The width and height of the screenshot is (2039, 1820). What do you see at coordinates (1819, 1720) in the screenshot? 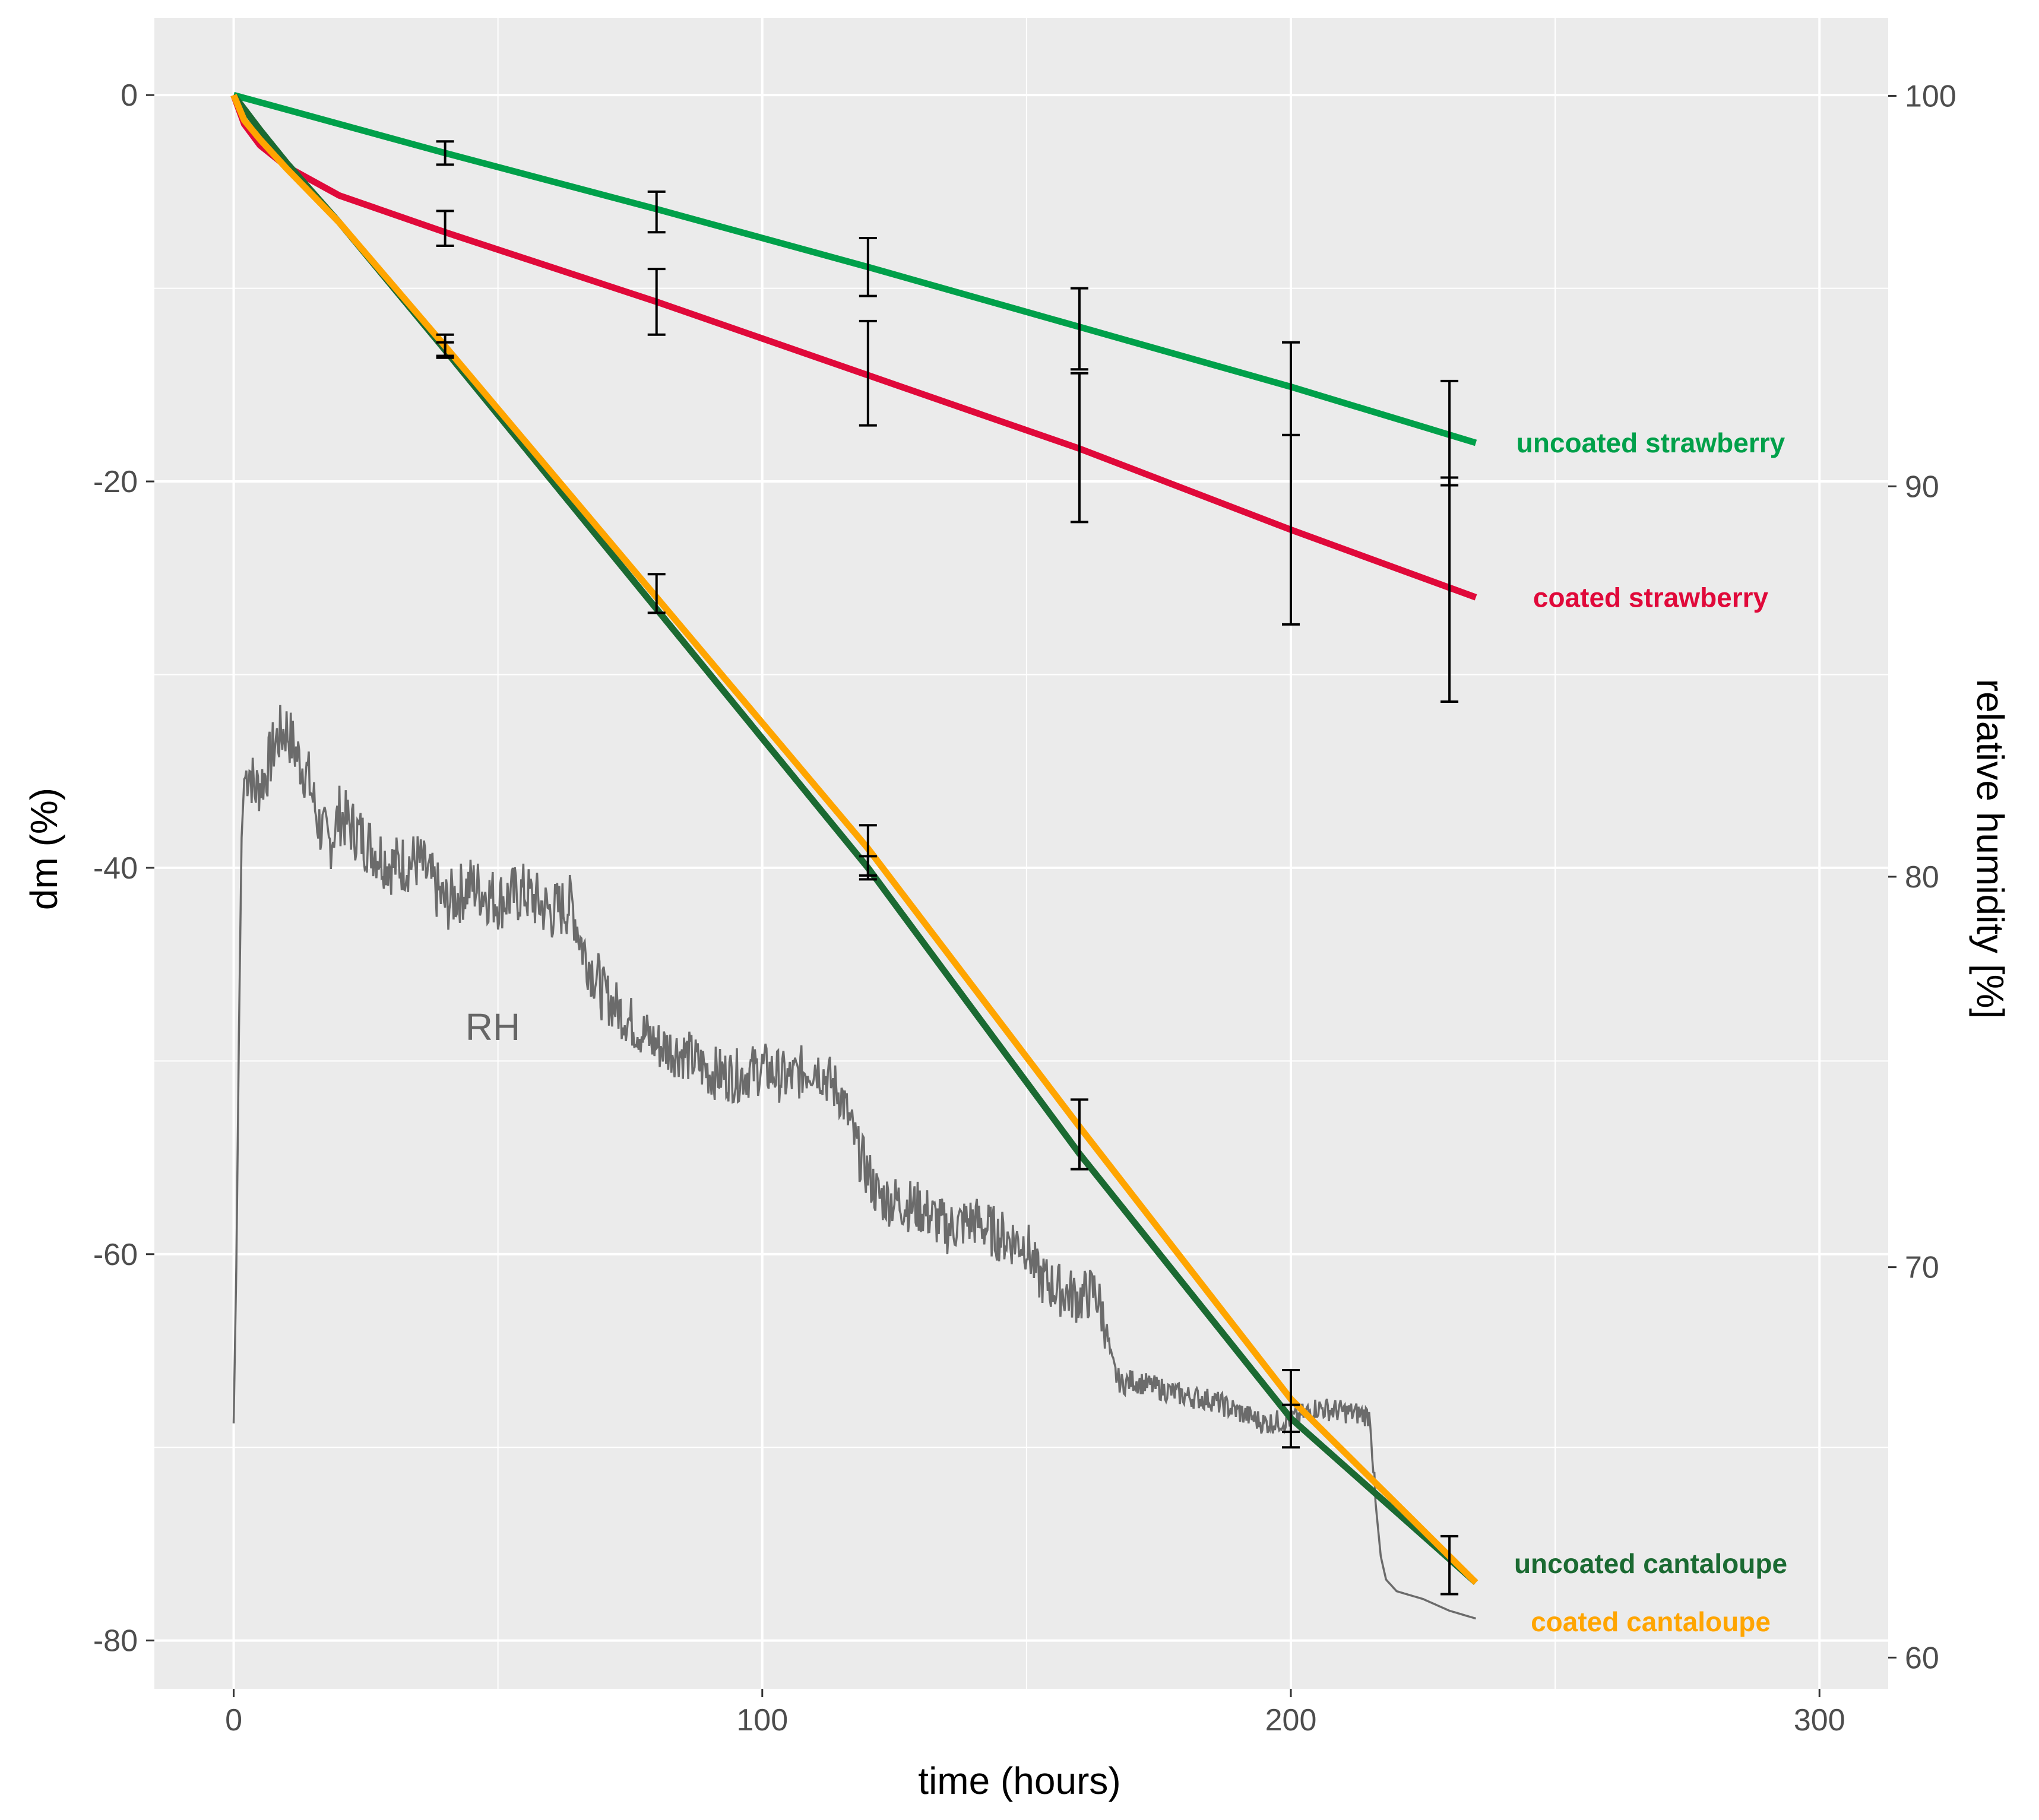
I see `x-tick-label: 300` at bounding box center [1819, 1720].